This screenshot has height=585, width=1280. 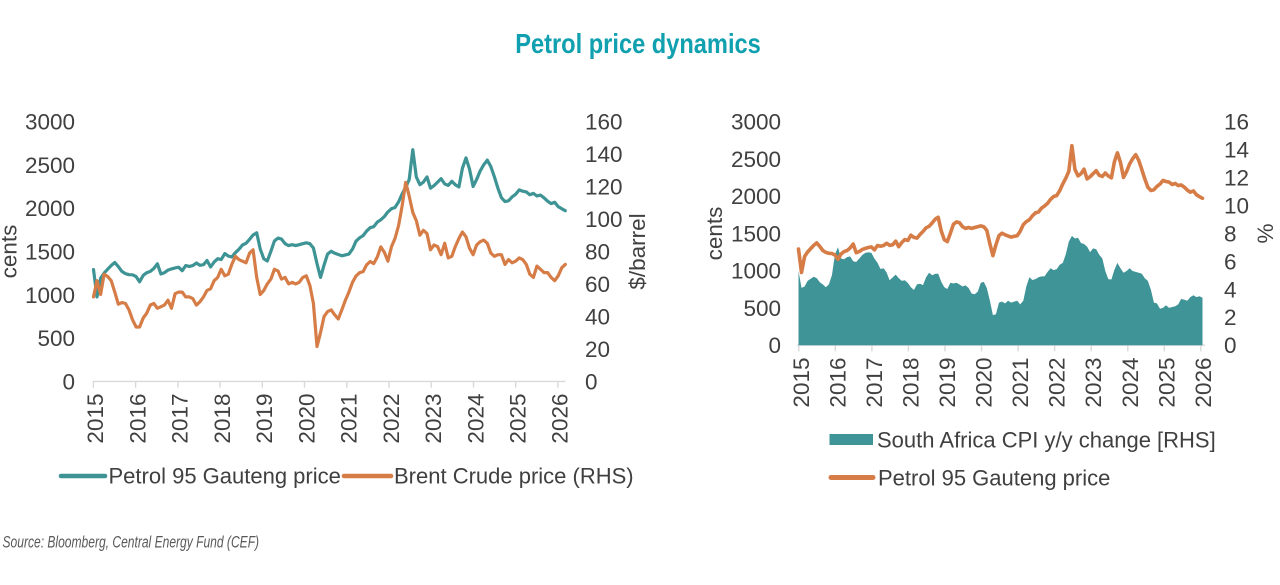 What do you see at coordinates (1046, 440) in the screenshot?
I see `svg-text:South Africa CPI y/y change [R: South Africa CPI y/y change [RHS]` at bounding box center [1046, 440].